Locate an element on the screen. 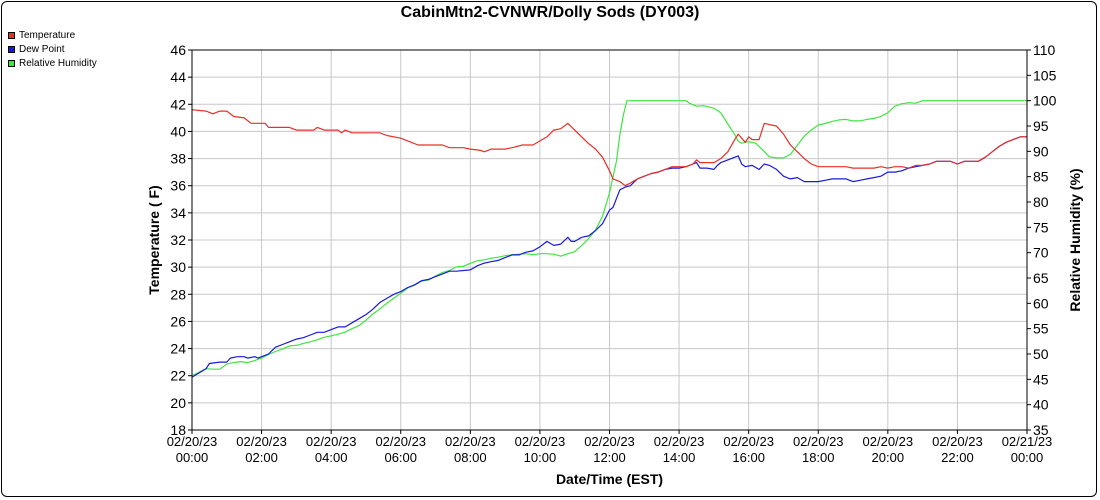 This screenshot has width=1100, height=500. y-tick-label: 44 is located at coordinates (178, 77).